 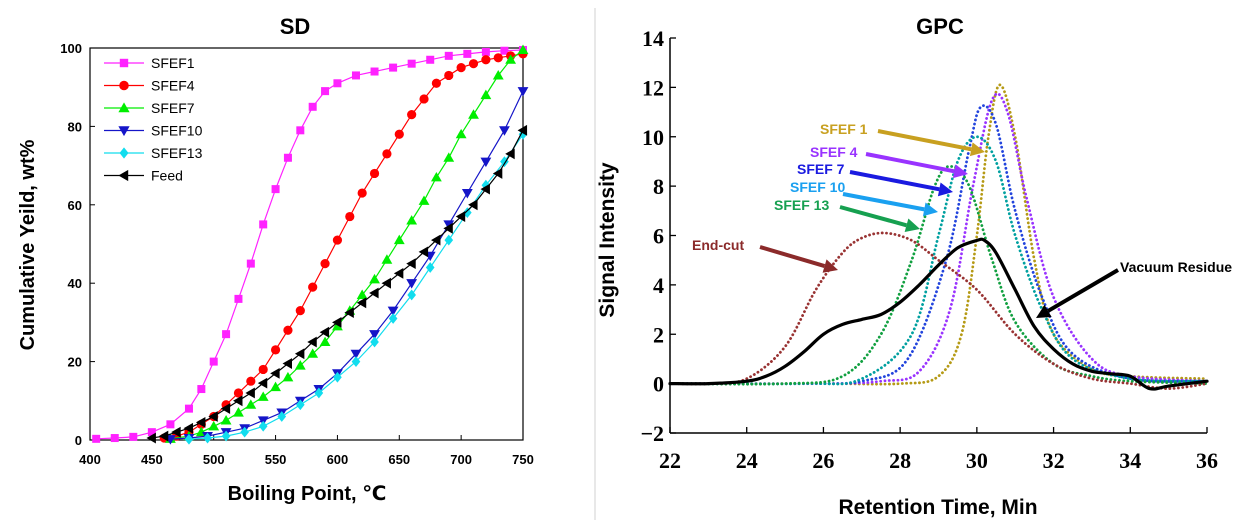 I want to click on annotation-sfef-1: SFEF 1, so click(x=902, y=139).